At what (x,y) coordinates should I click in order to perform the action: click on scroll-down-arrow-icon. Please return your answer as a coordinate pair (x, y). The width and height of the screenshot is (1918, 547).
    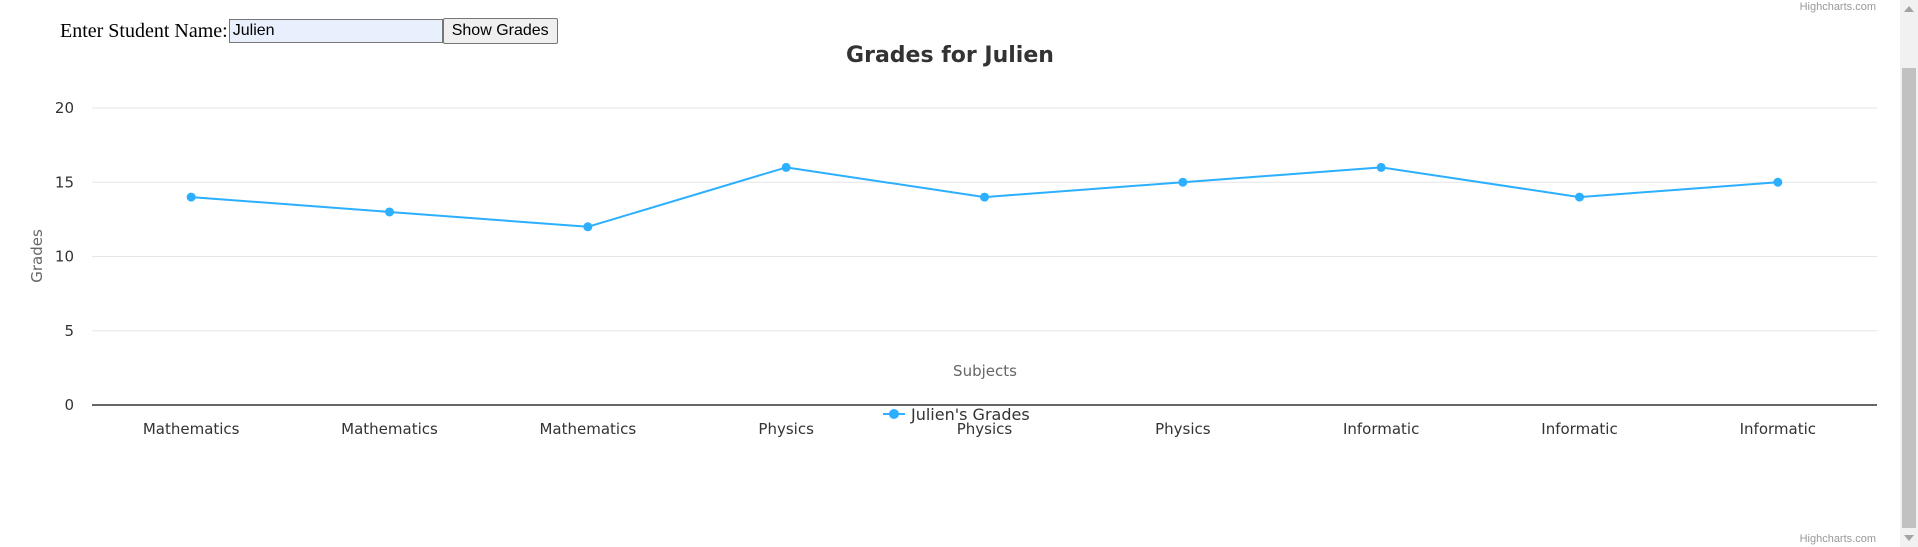
    Looking at the image, I should click on (1909, 538).